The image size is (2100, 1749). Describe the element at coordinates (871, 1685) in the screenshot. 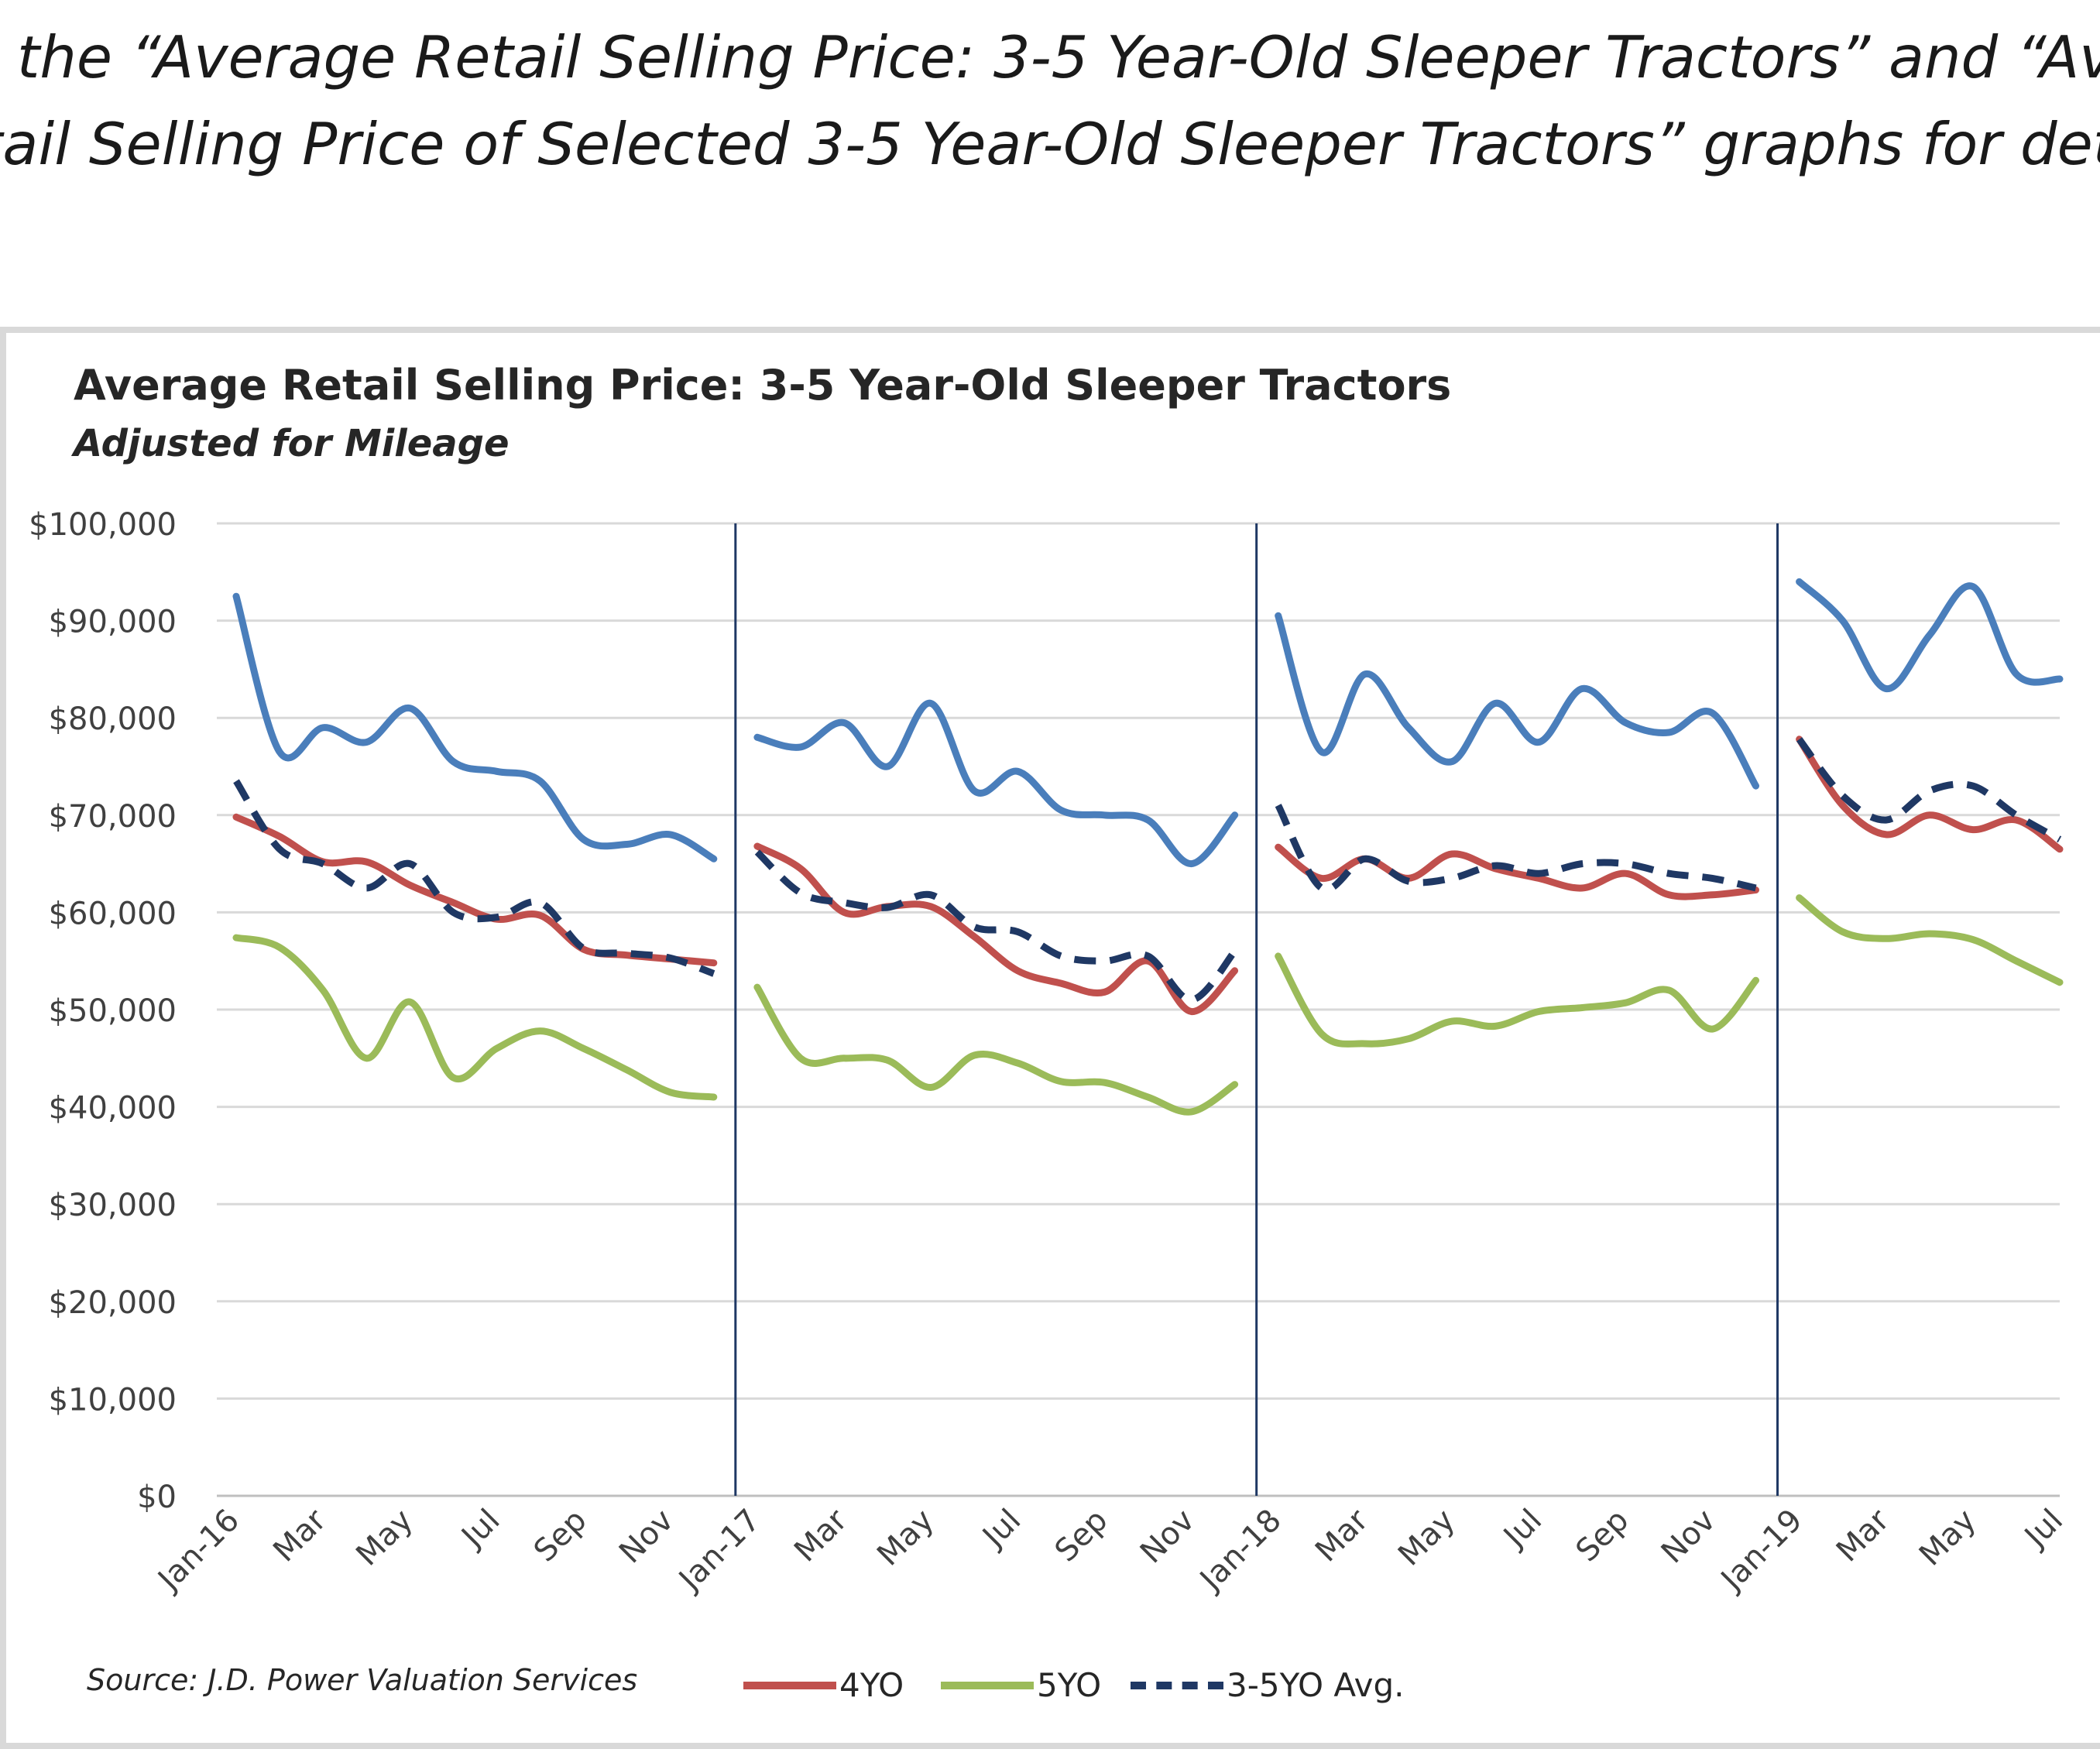

I see `legend-label-4yo: 4YO` at that location.